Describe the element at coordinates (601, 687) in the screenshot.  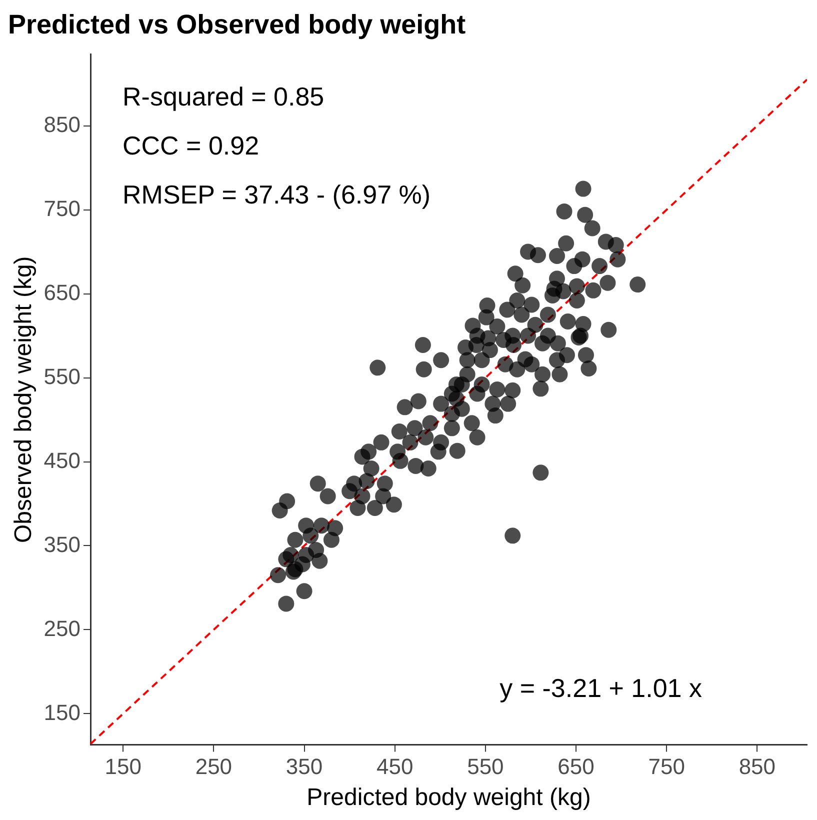
I see `annotation: y = -3.21 + 1.01 x` at that location.